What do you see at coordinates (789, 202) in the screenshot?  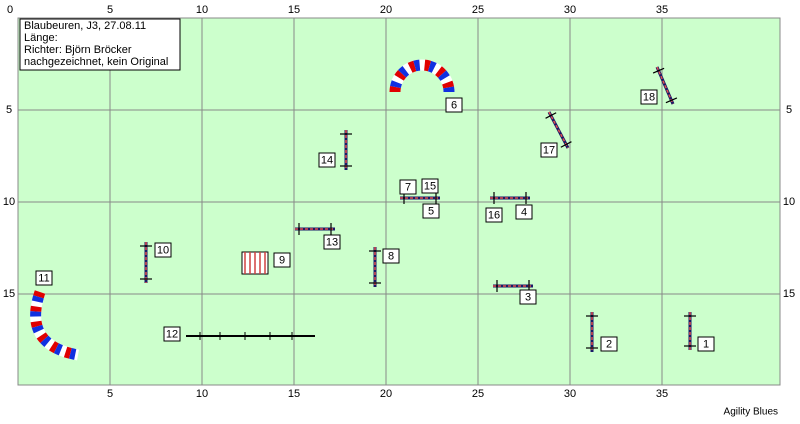 I see `y-label-right: 10` at bounding box center [789, 202].